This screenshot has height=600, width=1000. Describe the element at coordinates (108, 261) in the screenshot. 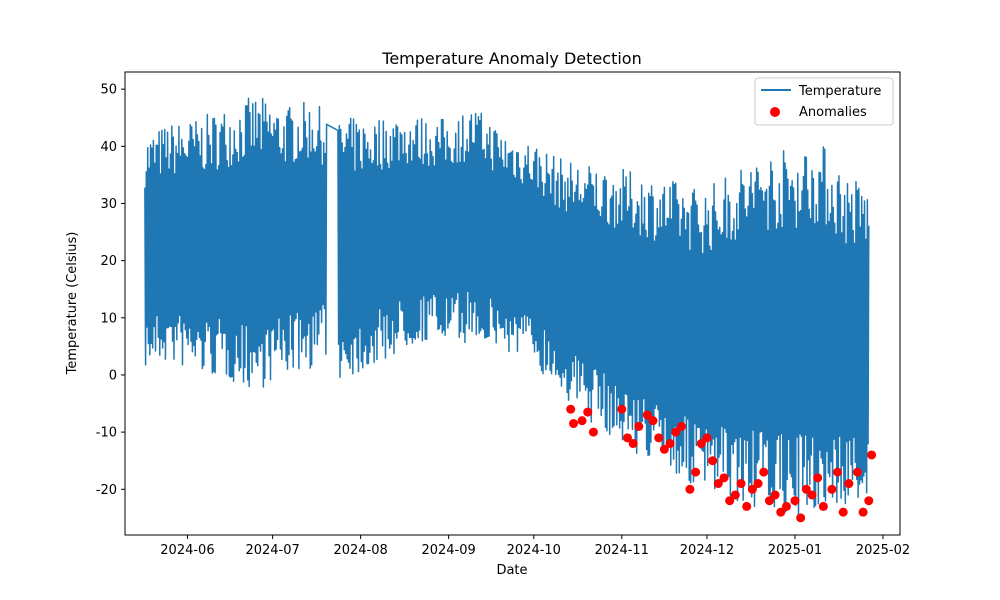

I see `y-tick-label: 20` at that location.